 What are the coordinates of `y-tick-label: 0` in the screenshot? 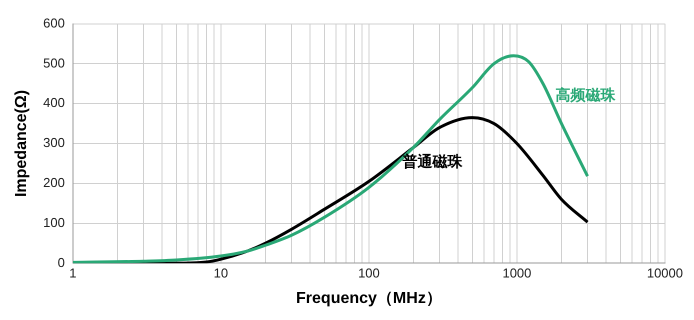 It's located at (61, 262).